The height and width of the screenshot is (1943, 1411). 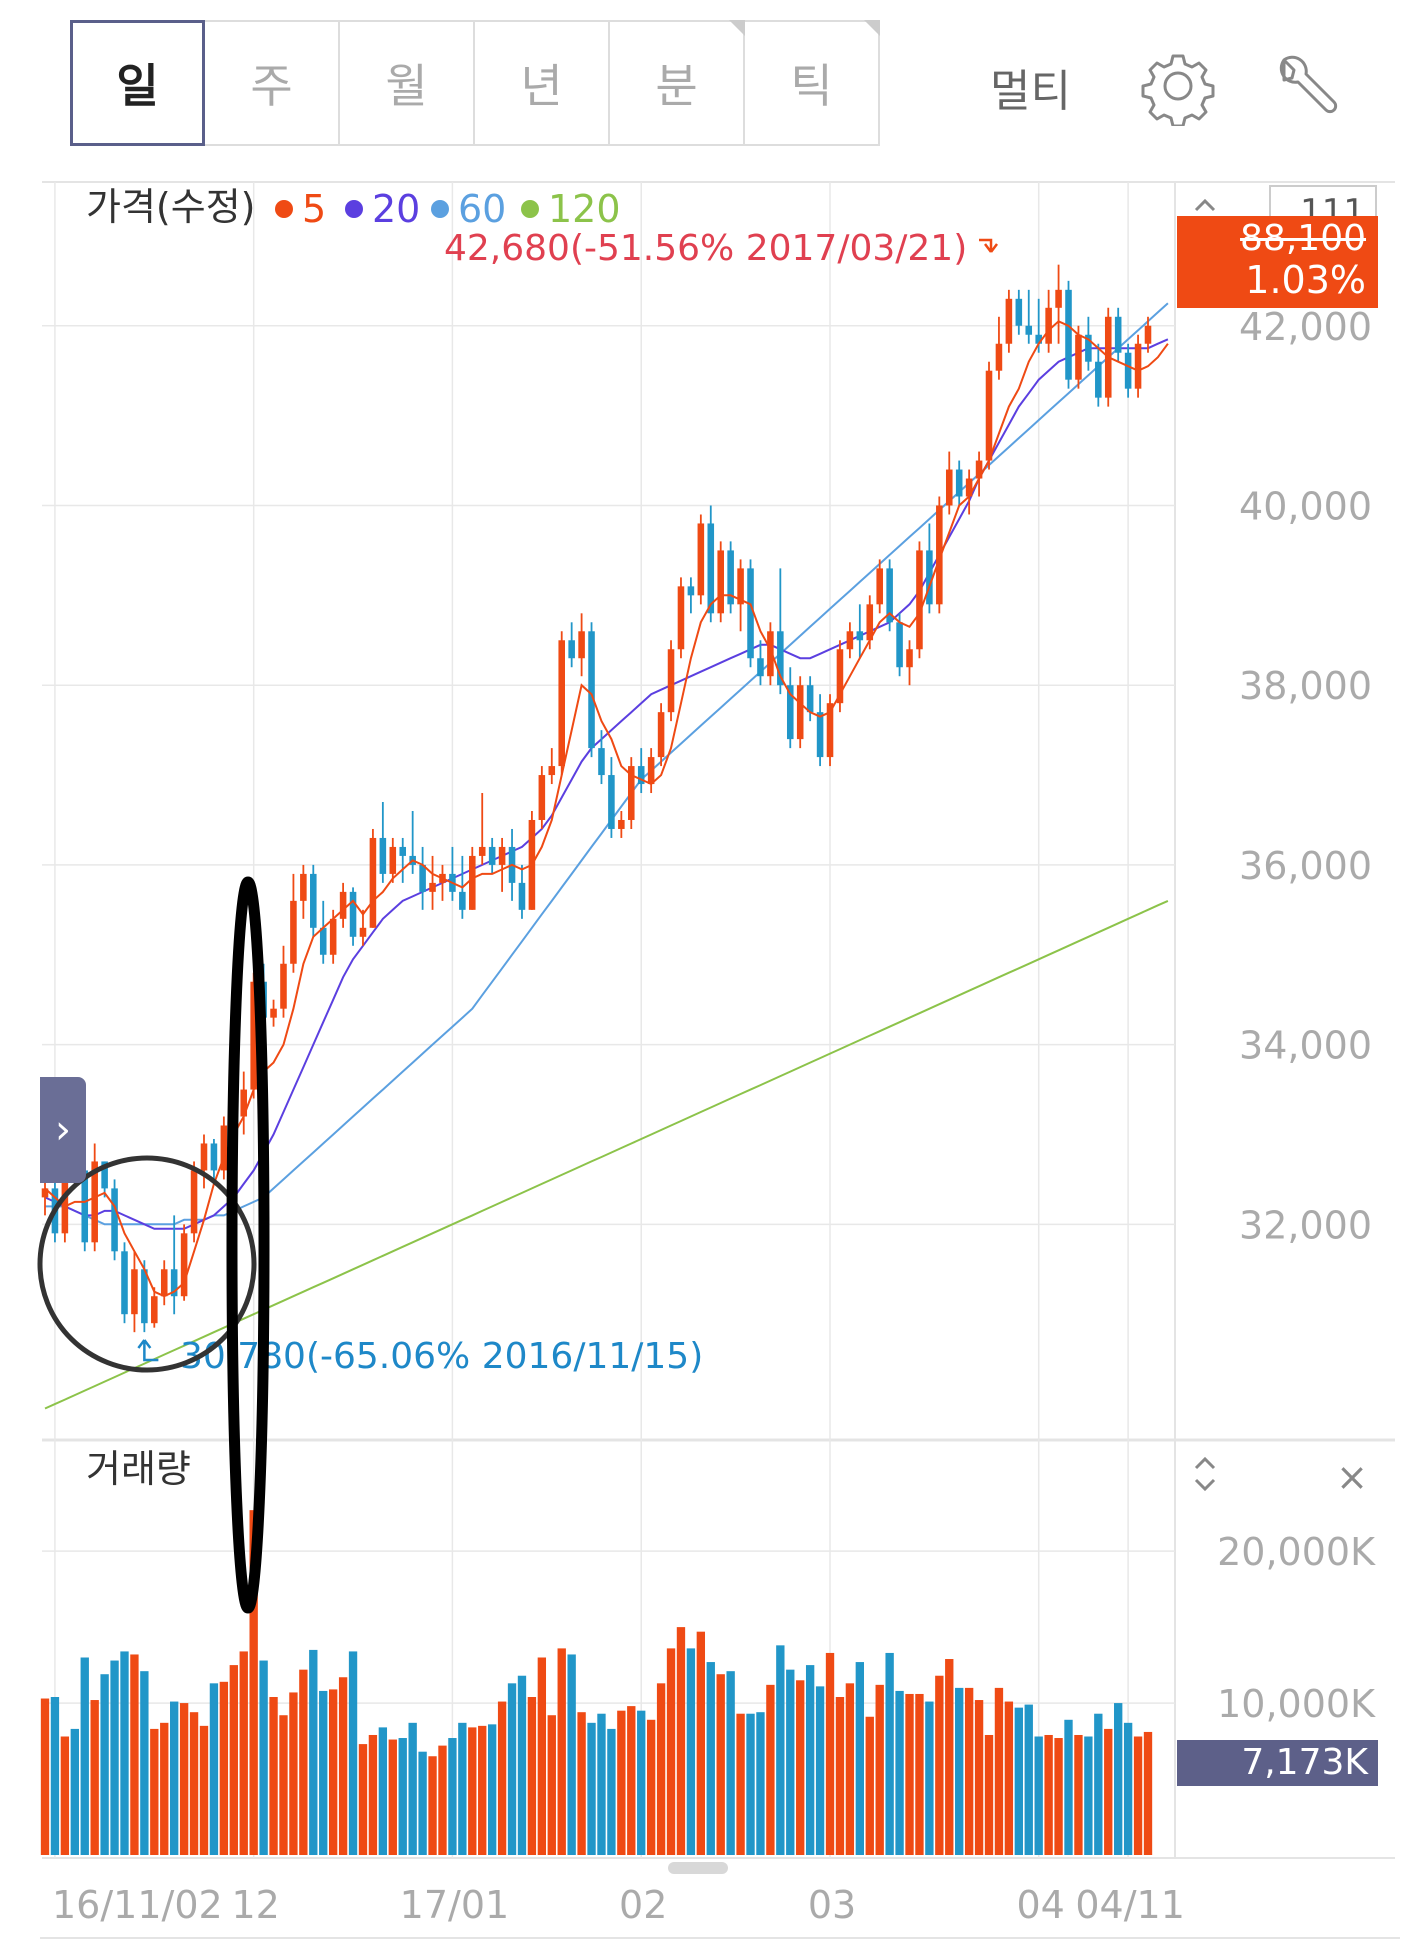 I want to click on tab-2: 월, so click(x=407, y=83).